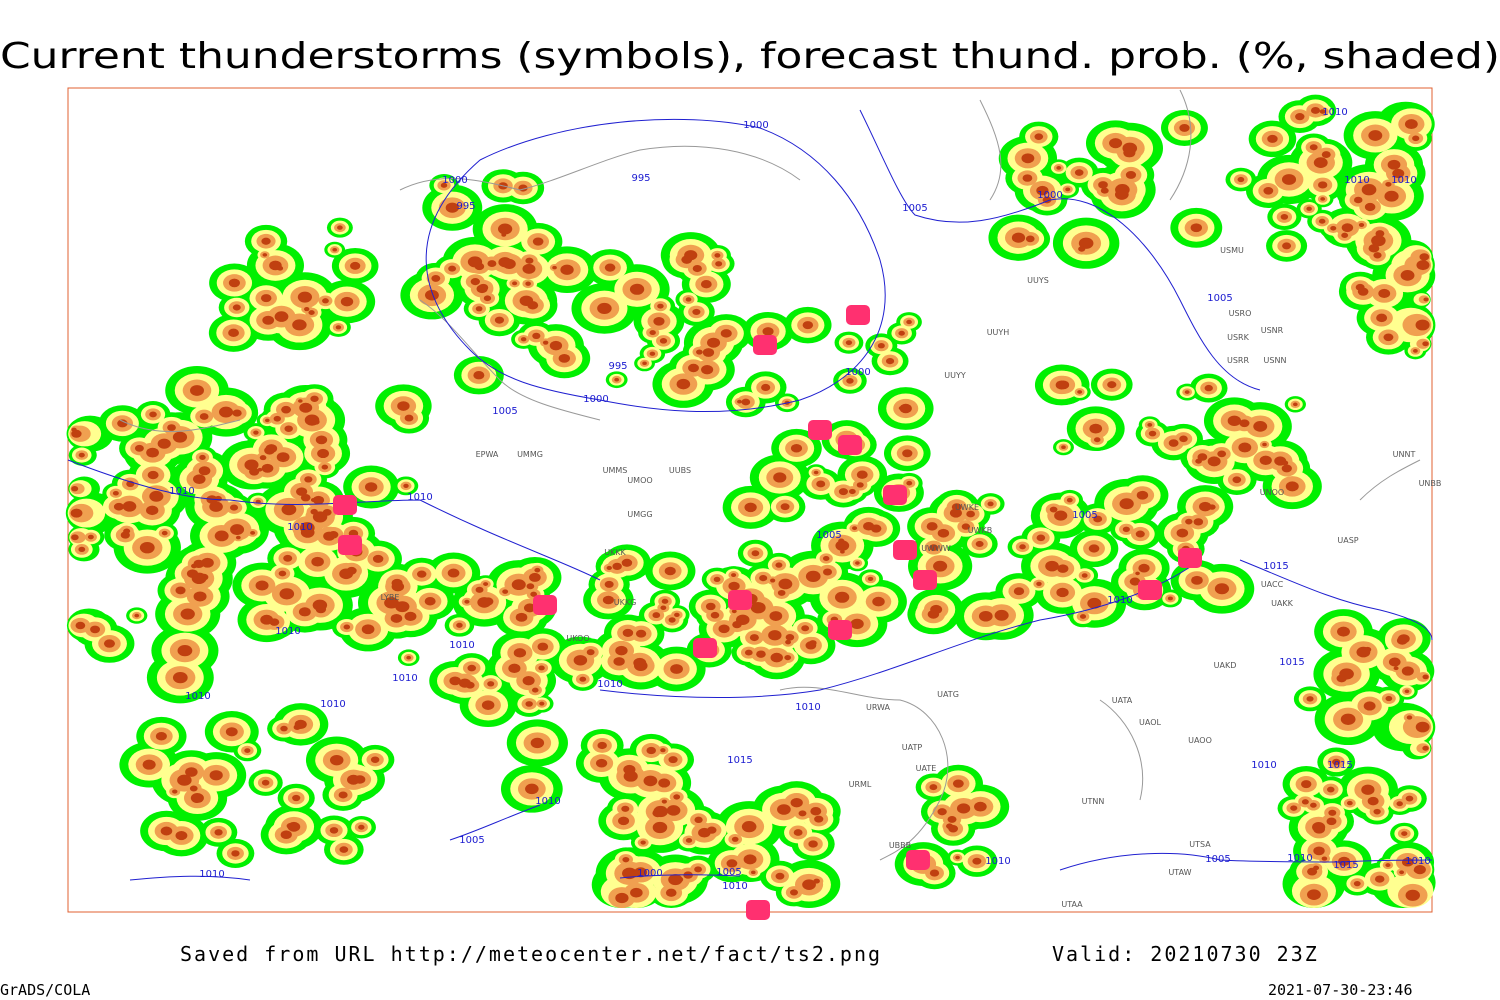 This screenshot has width=1500, height=1000. I want to click on isobar-label: 995, so click(465, 206).